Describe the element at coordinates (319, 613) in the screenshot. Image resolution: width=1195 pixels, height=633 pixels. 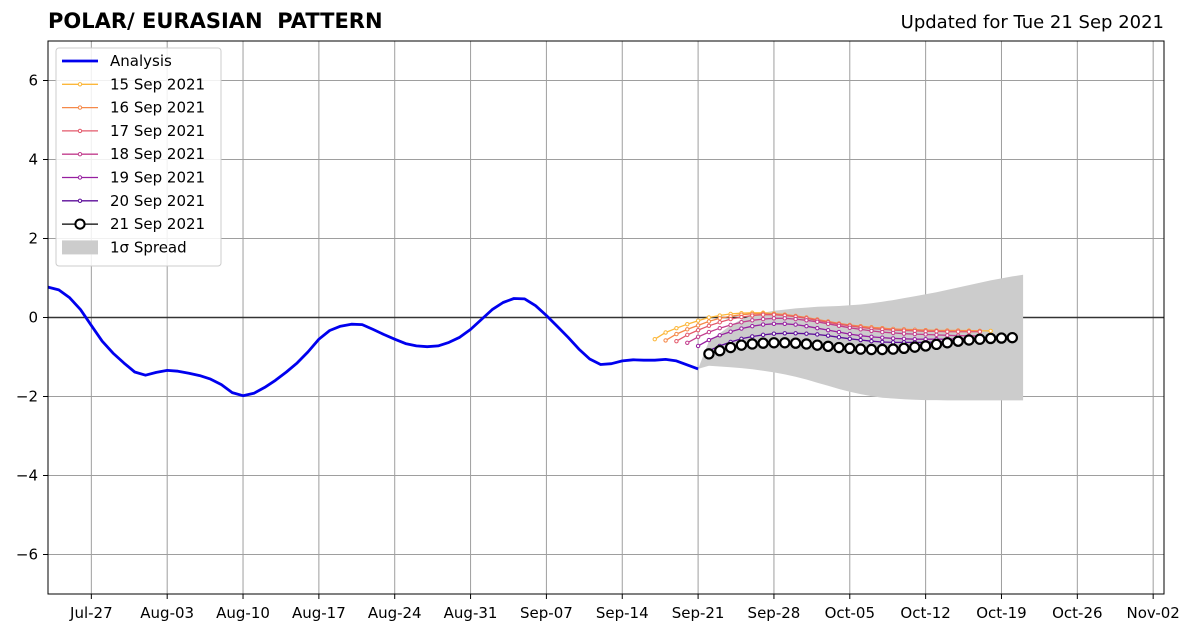
I see `x-tick-label: Aug-17` at that location.